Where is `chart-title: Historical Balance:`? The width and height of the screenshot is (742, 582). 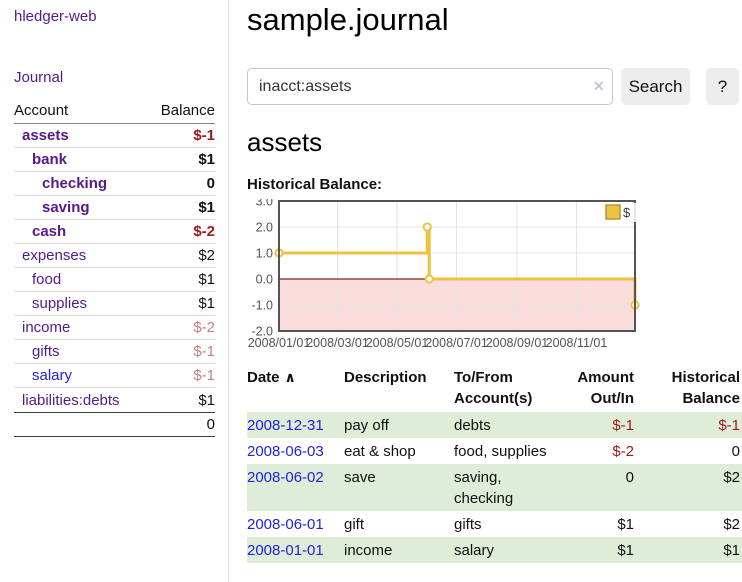
chart-title: Historical Balance: is located at coordinates (315, 184).